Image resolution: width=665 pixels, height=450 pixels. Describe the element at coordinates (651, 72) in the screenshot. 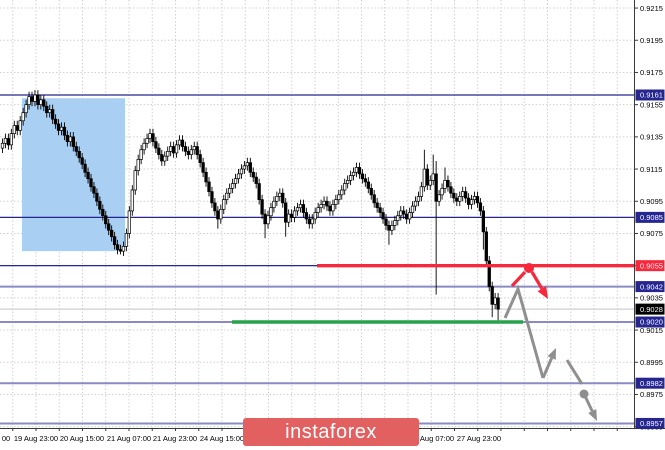

I see `svg-text: 0.9175` at that location.